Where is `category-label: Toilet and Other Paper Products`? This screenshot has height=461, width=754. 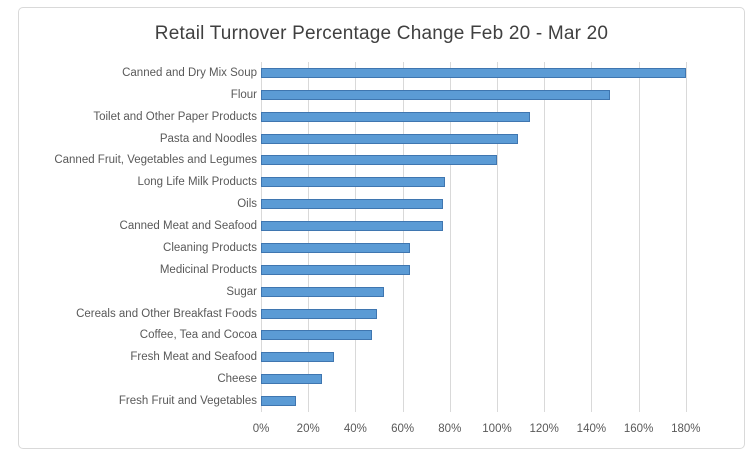 category-label: Toilet and Other Paper Products is located at coordinates (175, 116).